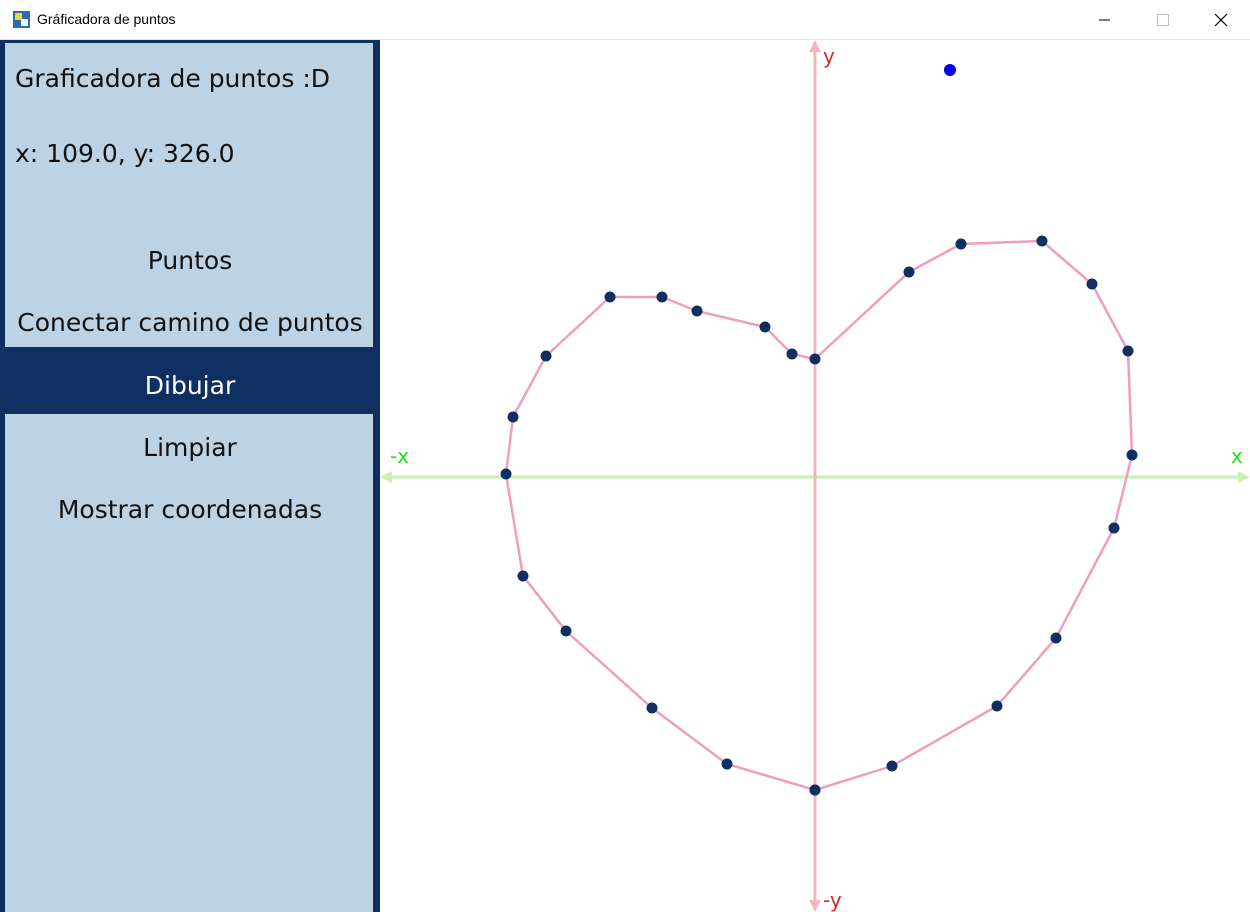 The image size is (1250, 912). I want to click on x-negative-label: -x, so click(400, 456).